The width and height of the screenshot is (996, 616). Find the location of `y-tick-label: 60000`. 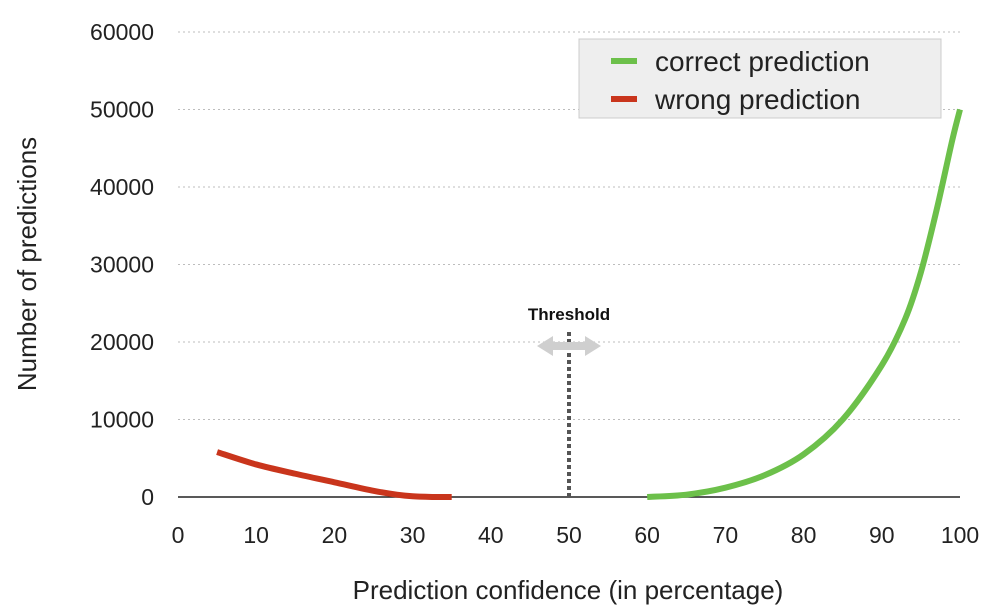

y-tick-label: 60000 is located at coordinates (122, 32).